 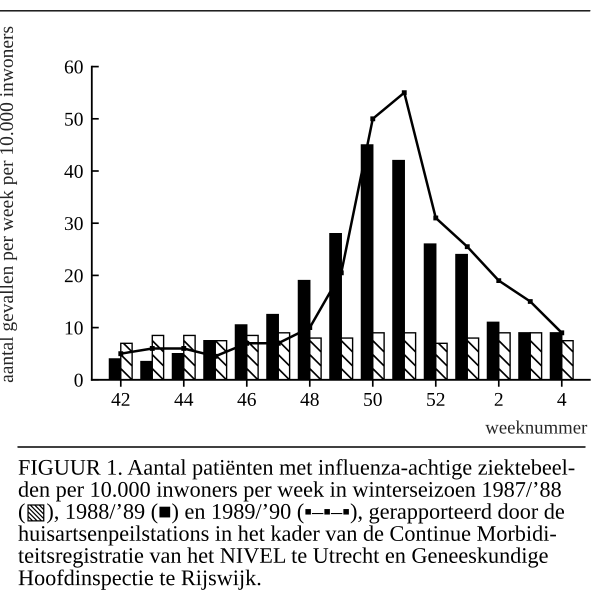 What do you see at coordinates (74, 328) in the screenshot?
I see `y-tick-label: 10` at bounding box center [74, 328].